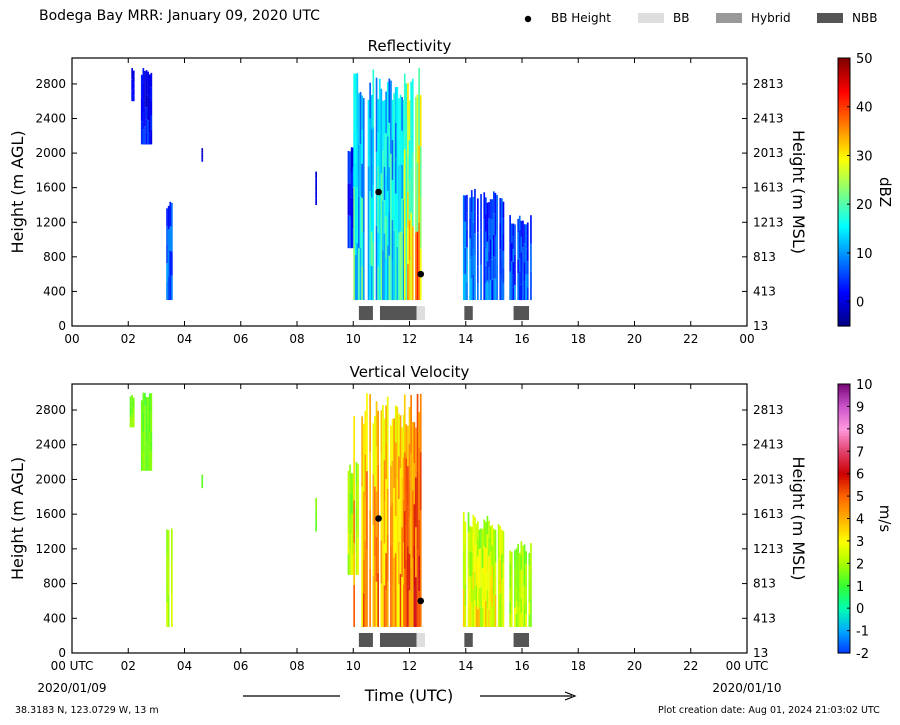 The image size is (900, 725). What do you see at coordinates (296, 666) in the screenshot?
I see `x-tick-label: 08` at bounding box center [296, 666].